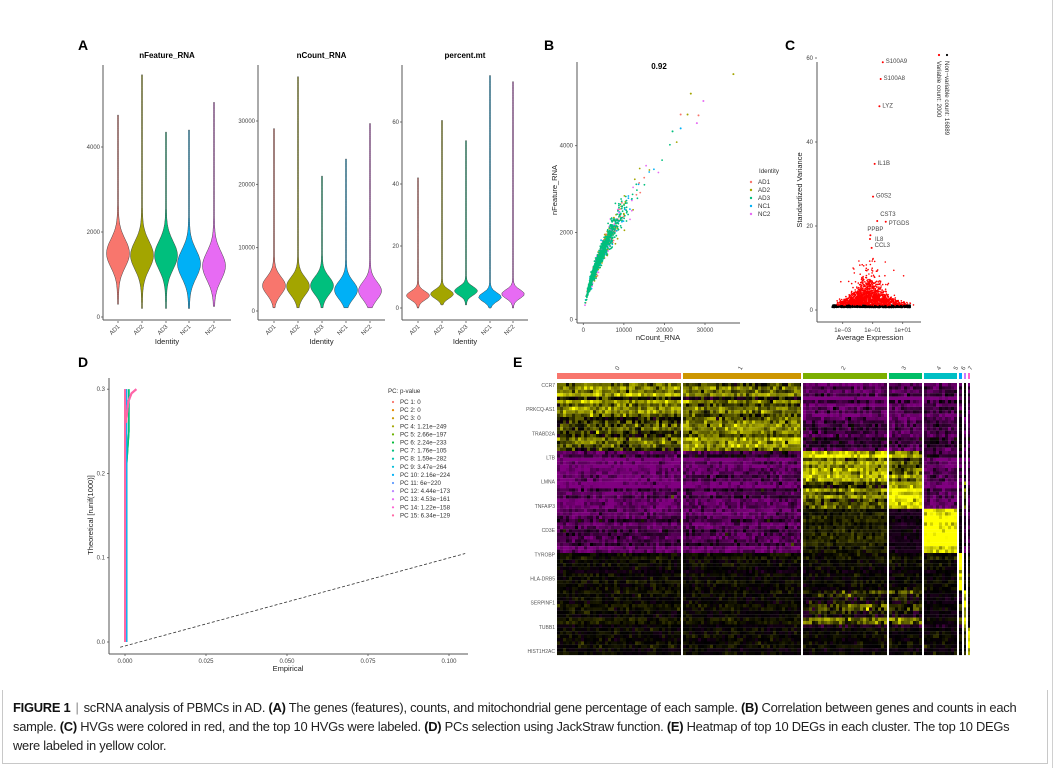 The height and width of the screenshot is (768, 1053). I want to click on legend-label-pc-9: PC 9: 3.47e−264, so click(423, 467).